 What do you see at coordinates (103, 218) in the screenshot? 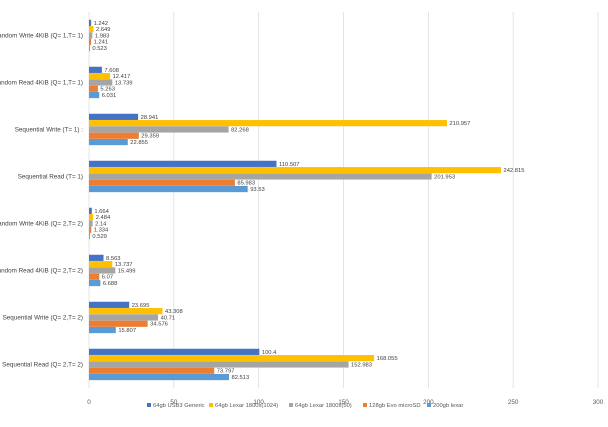
I see `data-label: 2.484` at bounding box center [103, 218].